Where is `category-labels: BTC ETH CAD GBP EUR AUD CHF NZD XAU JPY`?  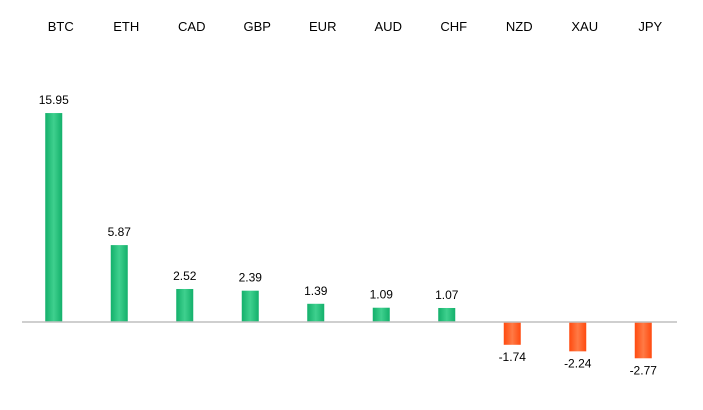 category-labels: BTC ETH CAD GBP EUR AUD CHF NZD XAU JPY is located at coordinates (355, 26).